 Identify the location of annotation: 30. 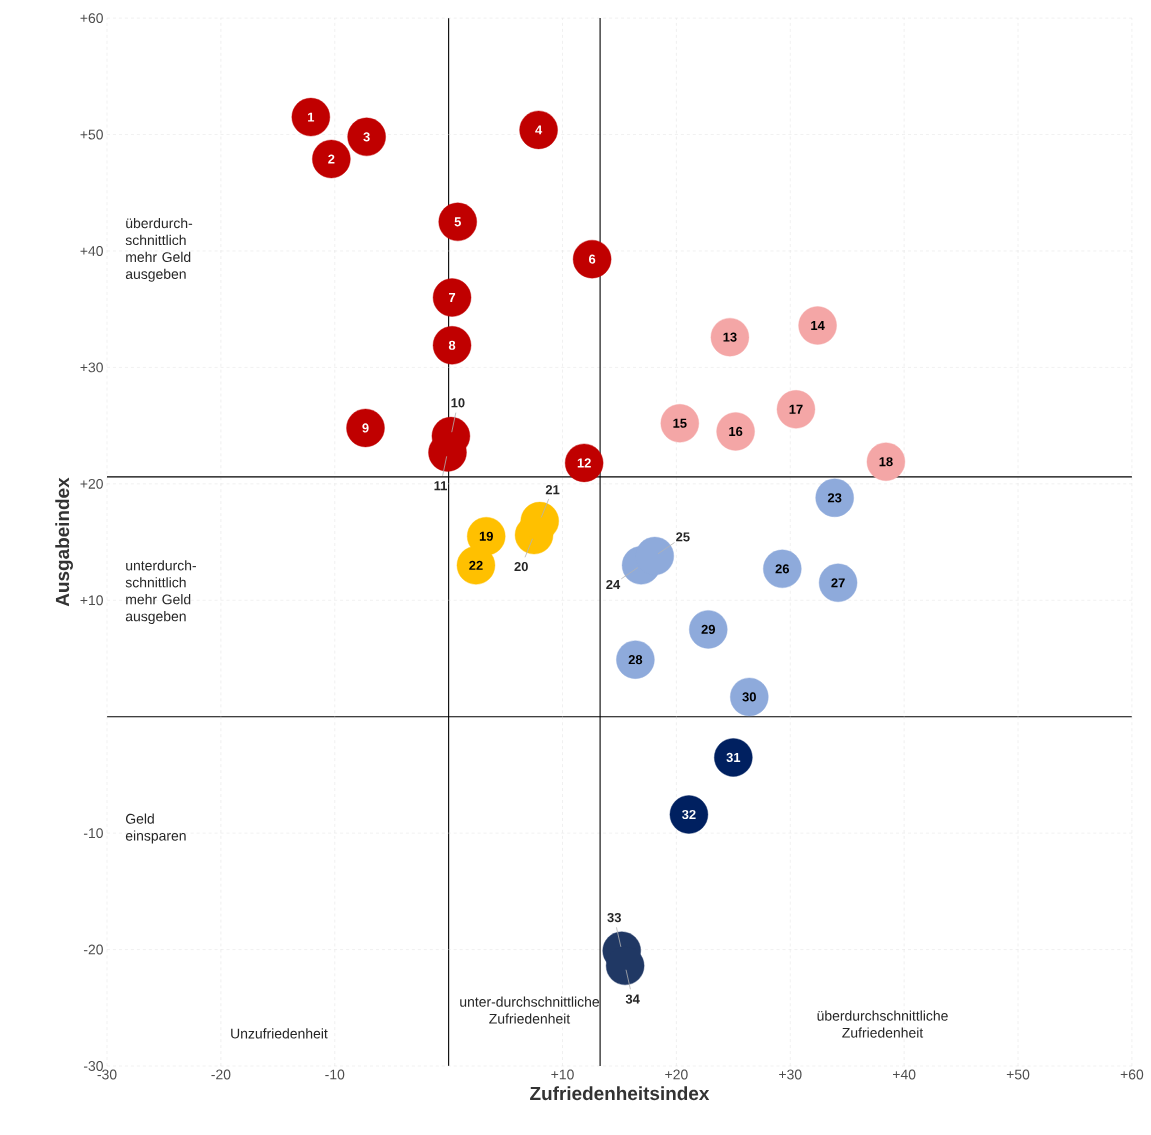
(749, 697).